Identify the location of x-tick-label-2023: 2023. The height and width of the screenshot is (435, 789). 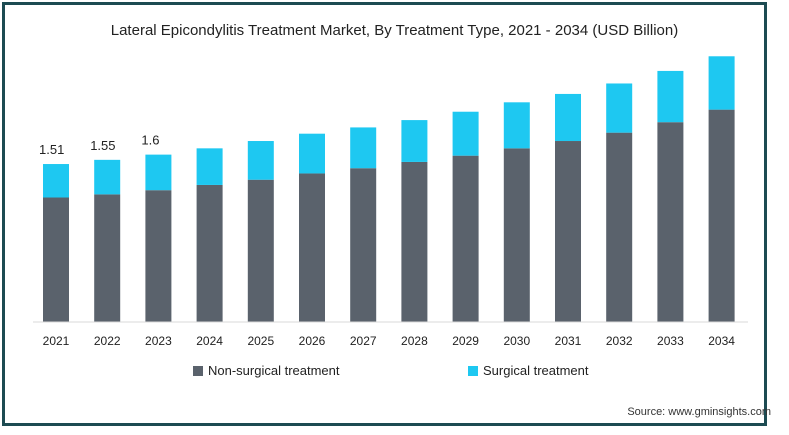
(158, 341).